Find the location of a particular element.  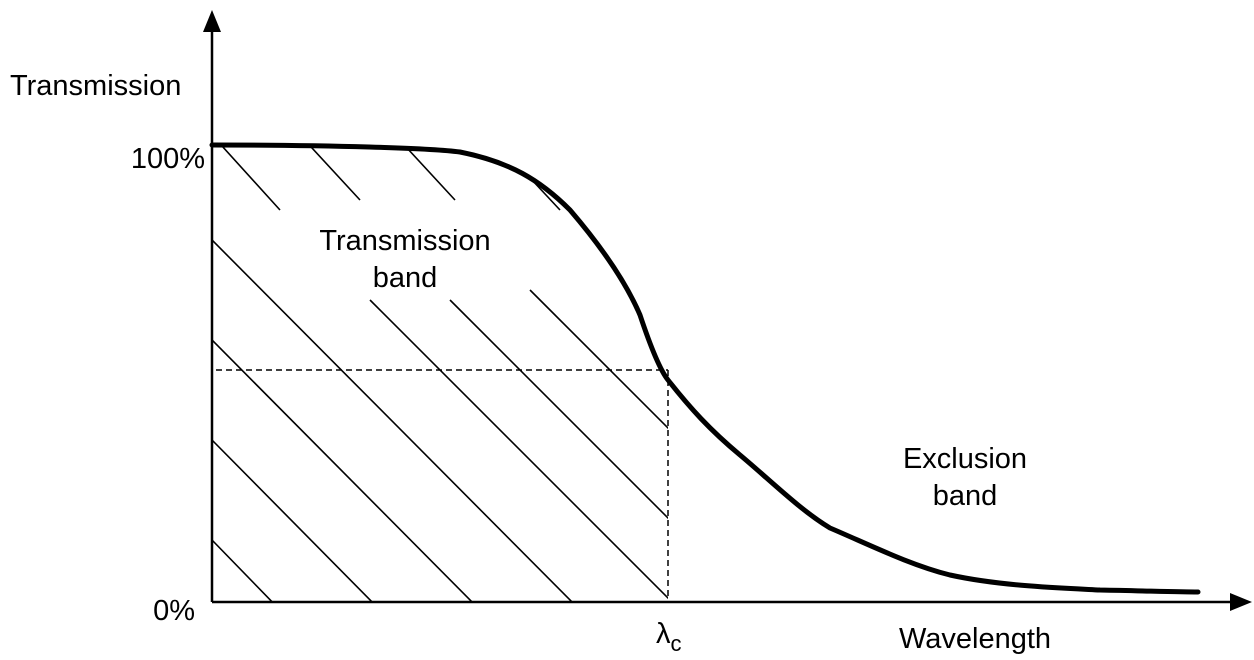

y-axis-label: Transmission is located at coordinates (95, 86).